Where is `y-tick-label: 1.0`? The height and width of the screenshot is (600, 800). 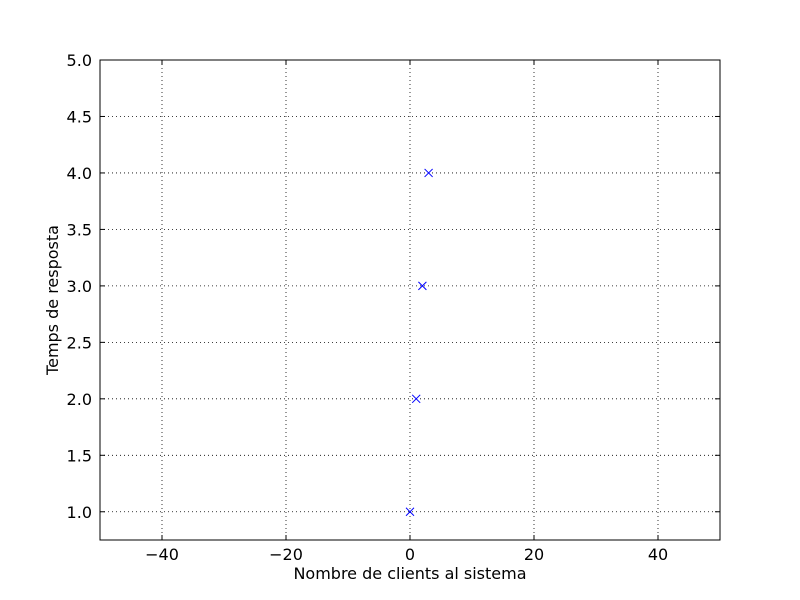 y-tick-label: 1.0 is located at coordinates (79, 512).